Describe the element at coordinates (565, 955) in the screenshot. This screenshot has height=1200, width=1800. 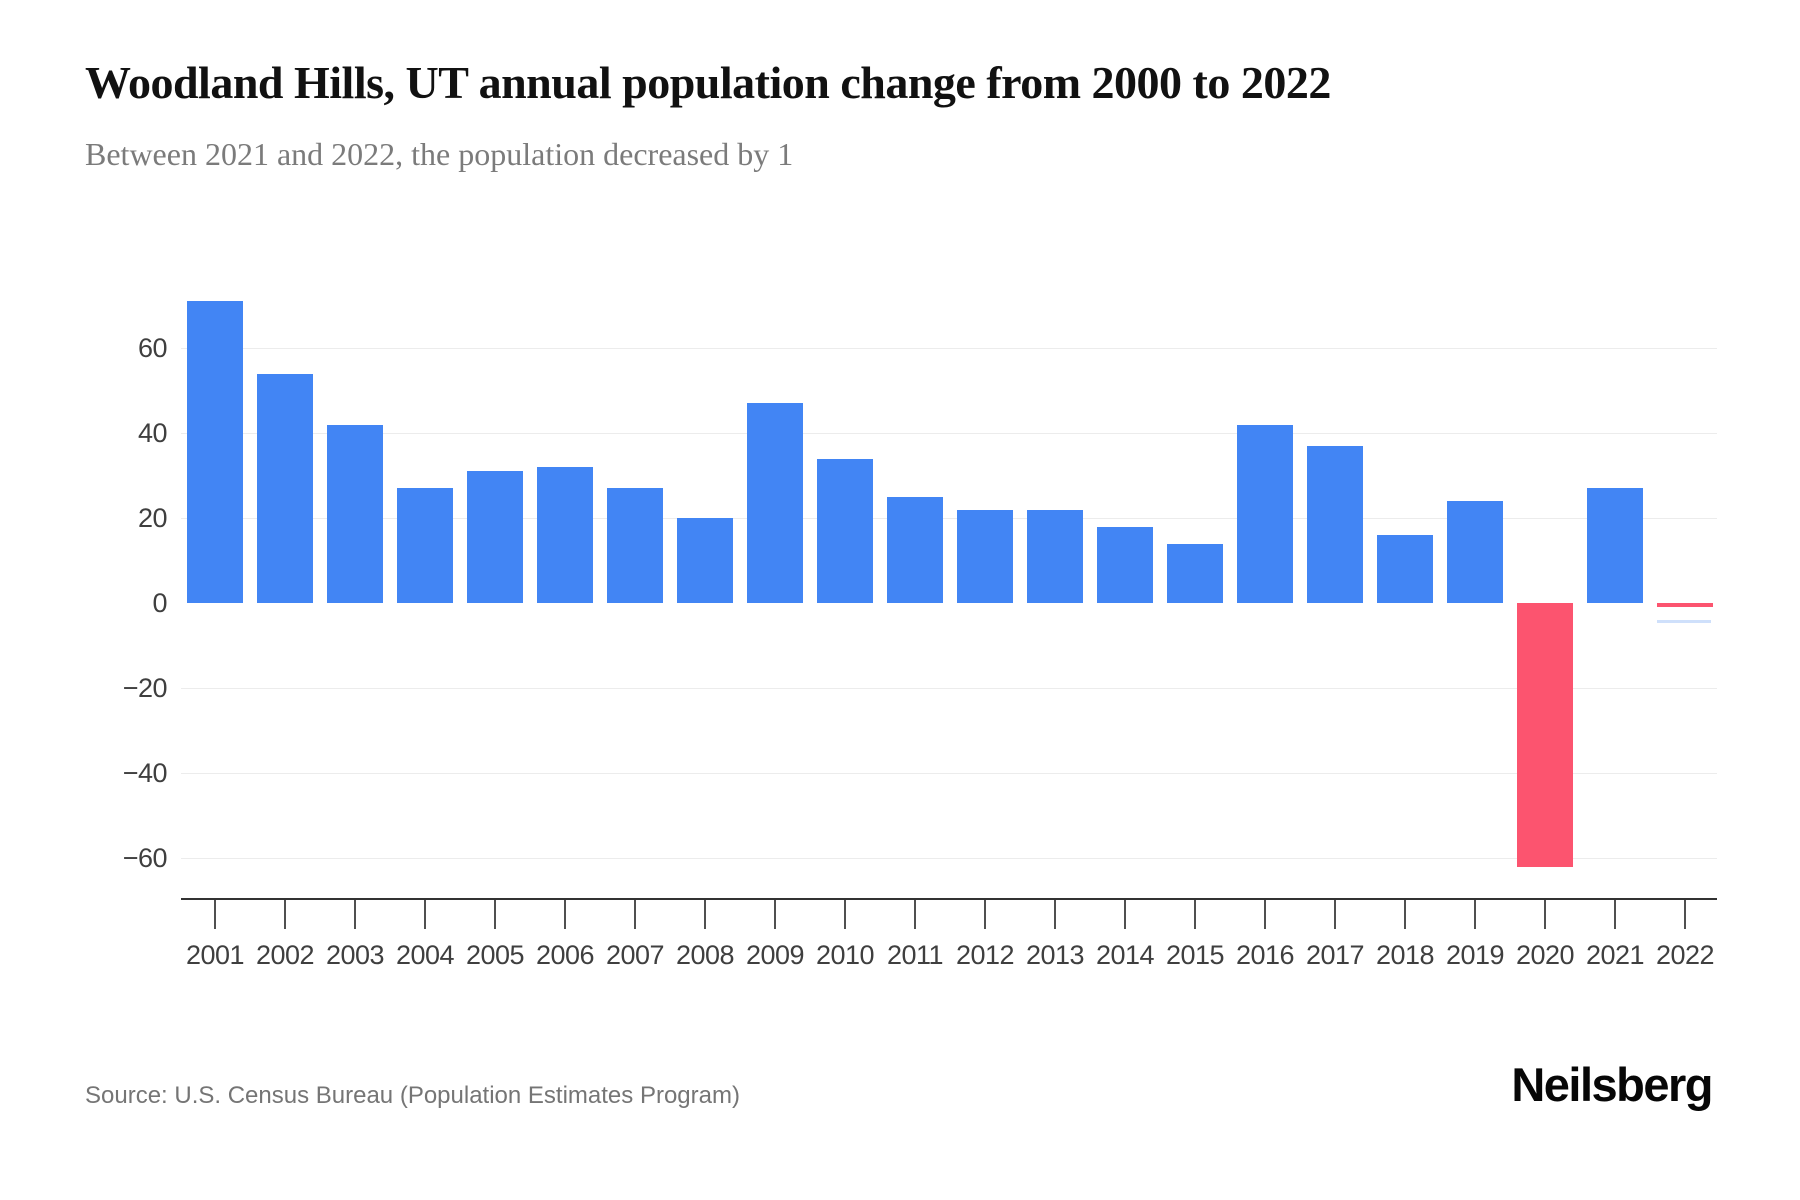
I see `x-axis-label-2006: 2006` at that location.